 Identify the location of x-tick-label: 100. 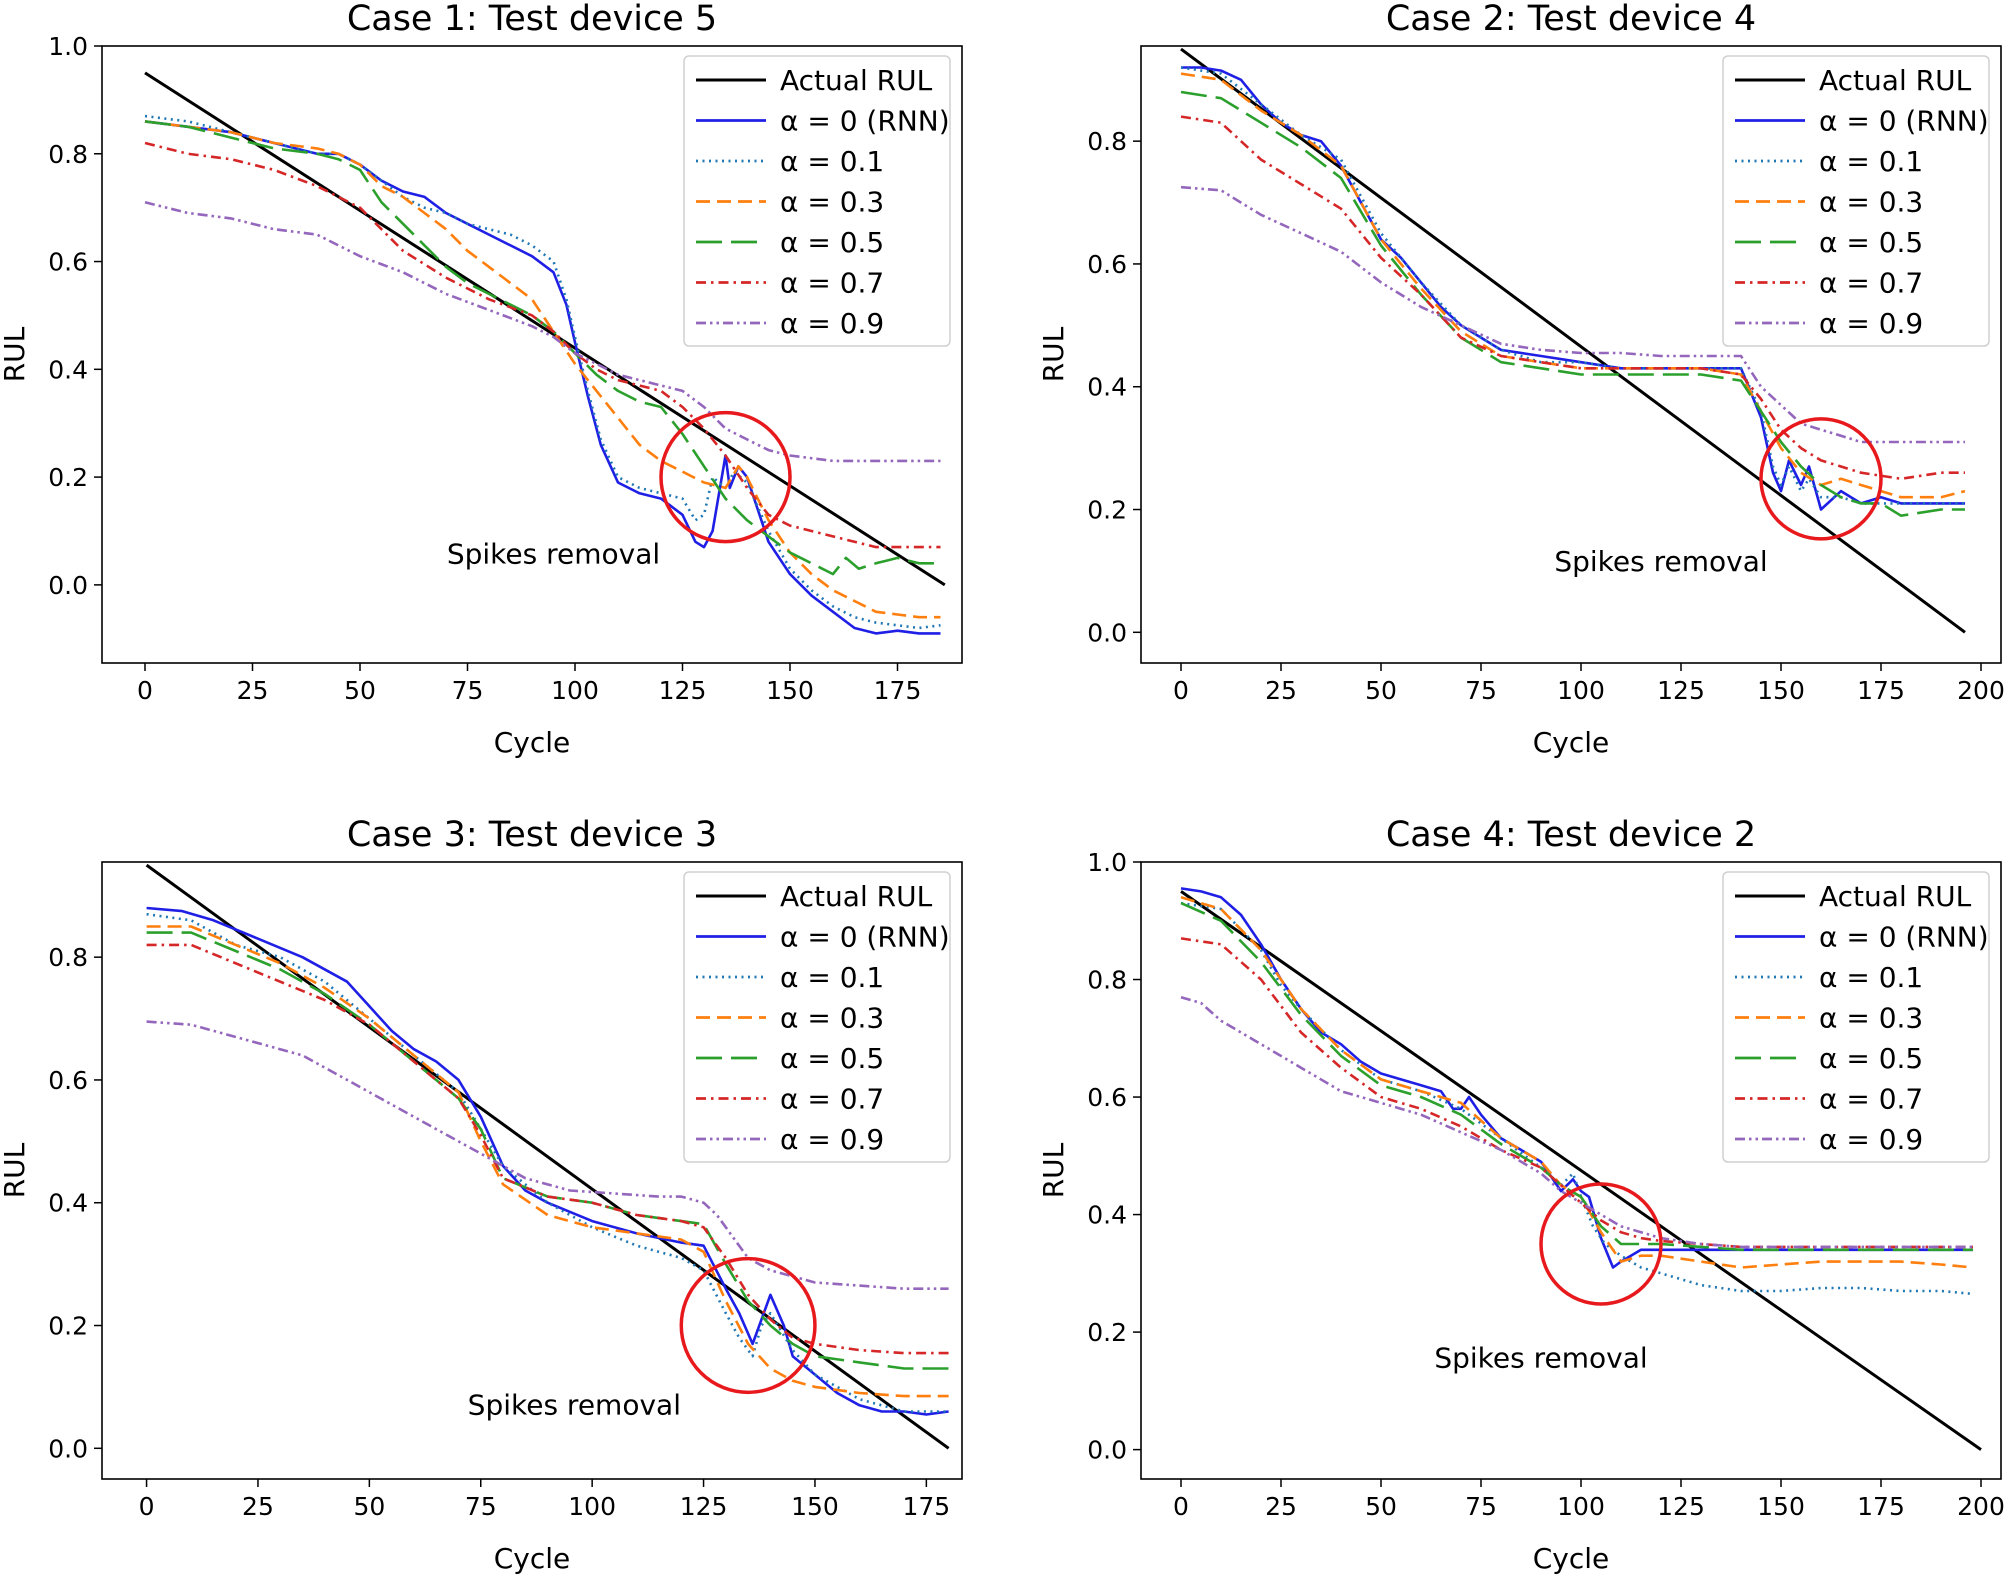
(1581, 1506).